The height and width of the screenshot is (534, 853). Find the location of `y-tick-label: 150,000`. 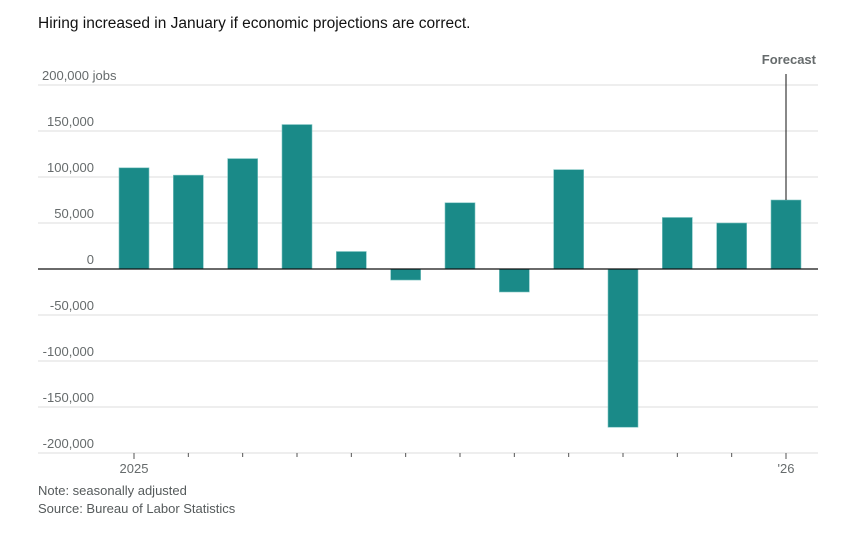

y-tick-label: 150,000 is located at coordinates (70, 121).